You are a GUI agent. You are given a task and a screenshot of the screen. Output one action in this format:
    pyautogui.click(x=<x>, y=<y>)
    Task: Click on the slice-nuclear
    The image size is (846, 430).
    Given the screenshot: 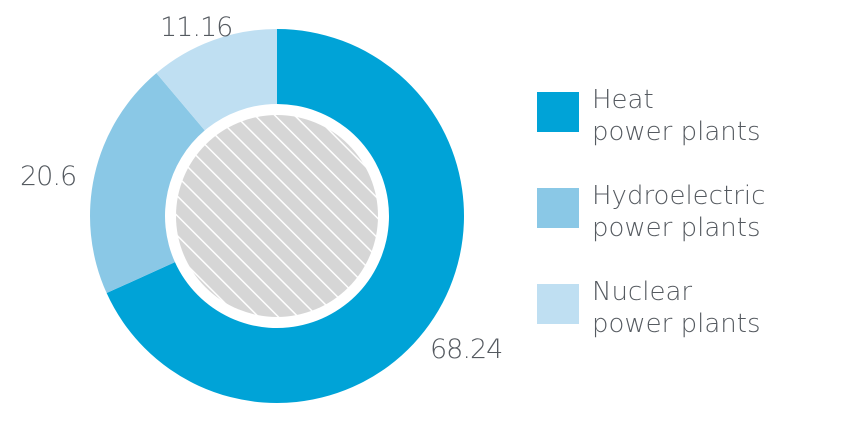 What is the action you would take?
    pyautogui.click(x=216, y=80)
    